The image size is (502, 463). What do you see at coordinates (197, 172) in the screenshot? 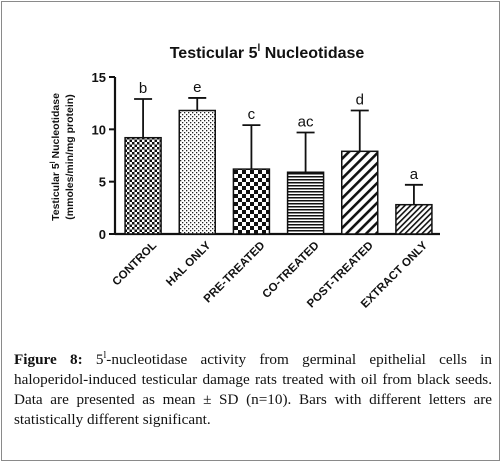
I see `bar-hal-only` at bounding box center [197, 172].